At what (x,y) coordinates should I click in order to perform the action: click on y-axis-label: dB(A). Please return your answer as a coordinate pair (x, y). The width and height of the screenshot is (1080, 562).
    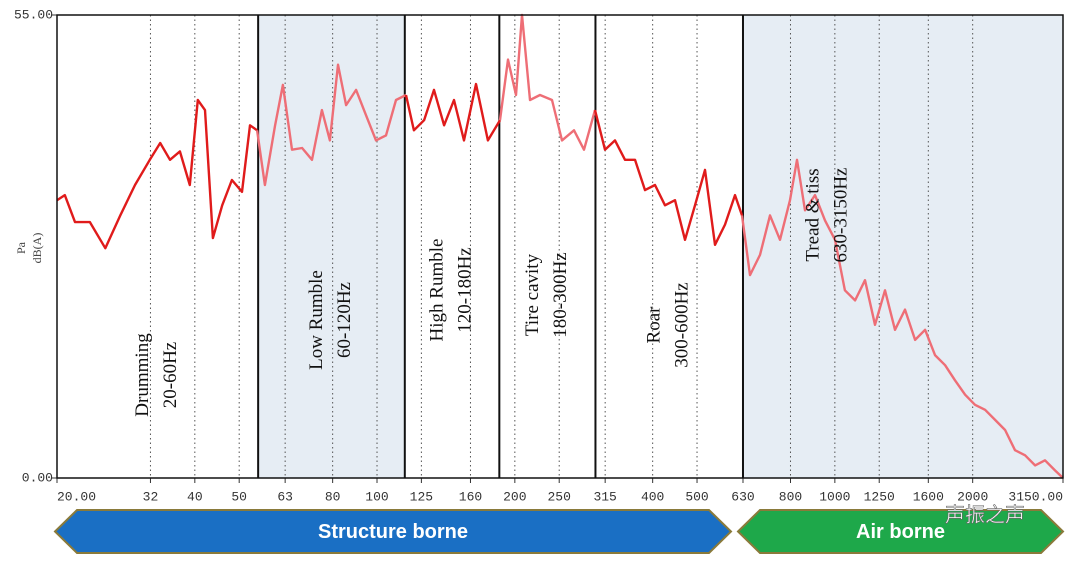
    Looking at the image, I should click on (37, 248).